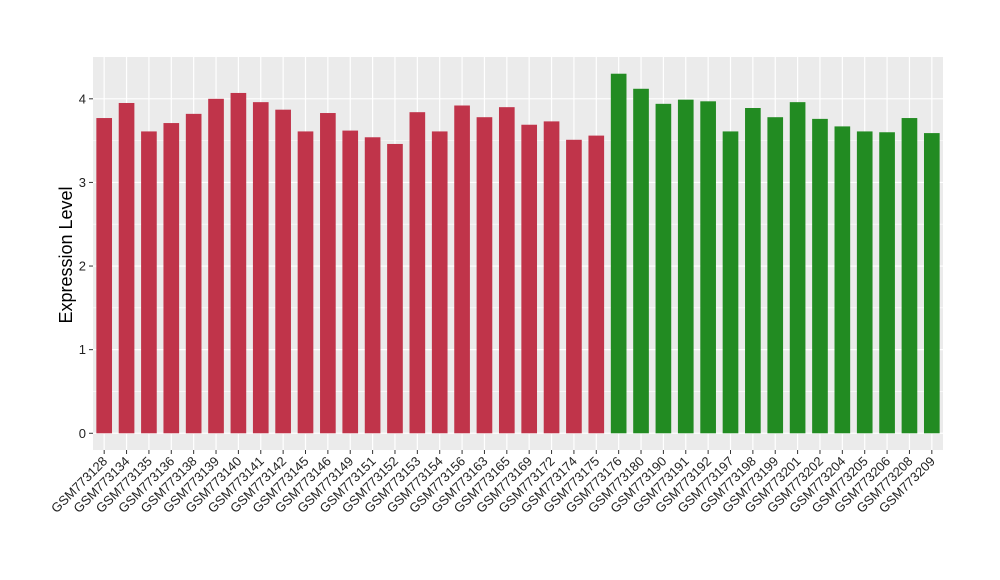 Image resolution: width=1000 pixels, height=580 pixels. Describe the element at coordinates (82, 349) in the screenshot. I see `y-tick-label: 1` at that location.